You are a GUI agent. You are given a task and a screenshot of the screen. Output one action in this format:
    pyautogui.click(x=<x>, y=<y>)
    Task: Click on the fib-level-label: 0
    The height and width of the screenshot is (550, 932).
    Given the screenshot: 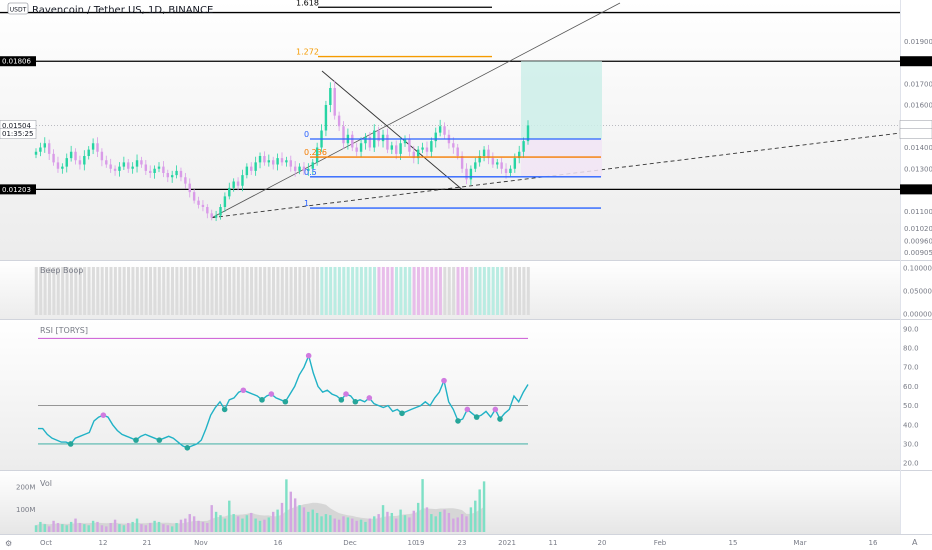 What is the action you would take?
    pyautogui.click(x=306, y=134)
    